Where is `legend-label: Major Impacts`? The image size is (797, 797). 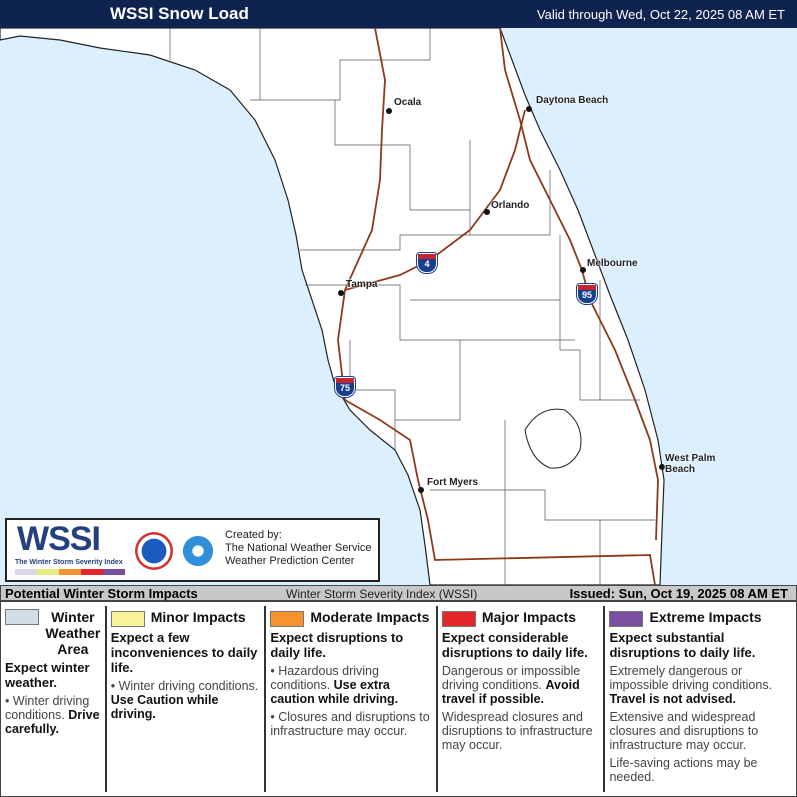
legend-label: Major Impacts is located at coordinates (529, 617).